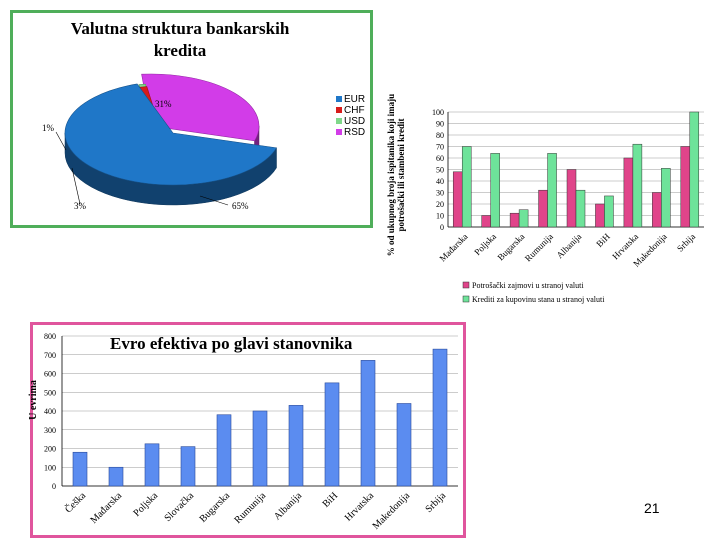 Image resolution: width=720 pixels, height=540 pixels. What do you see at coordinates (686, 242) in the screenshot?
I see `x-category-label: Srbija` at bounding box center [686, 242].